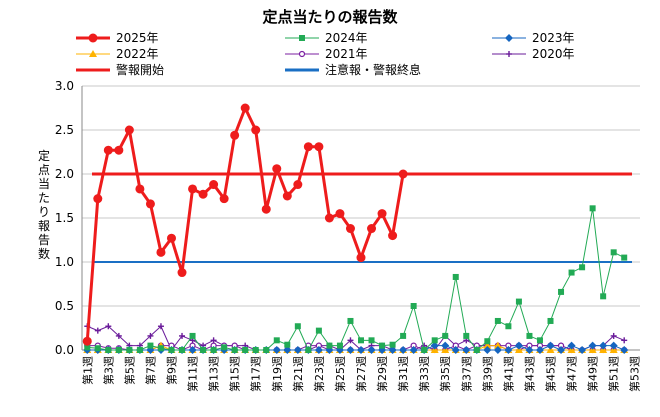  Describe the element at coordinates (44, 184) in the screenshot. I see `y-label-char: 当` at that location.